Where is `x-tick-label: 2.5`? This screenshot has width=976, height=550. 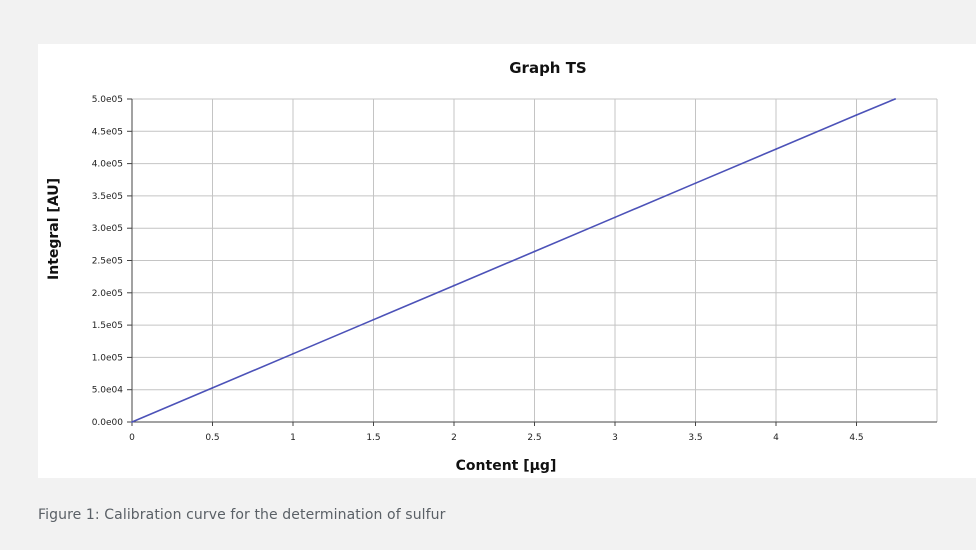 x-tick-label: 2.5 is located at coordinates (534, 438).